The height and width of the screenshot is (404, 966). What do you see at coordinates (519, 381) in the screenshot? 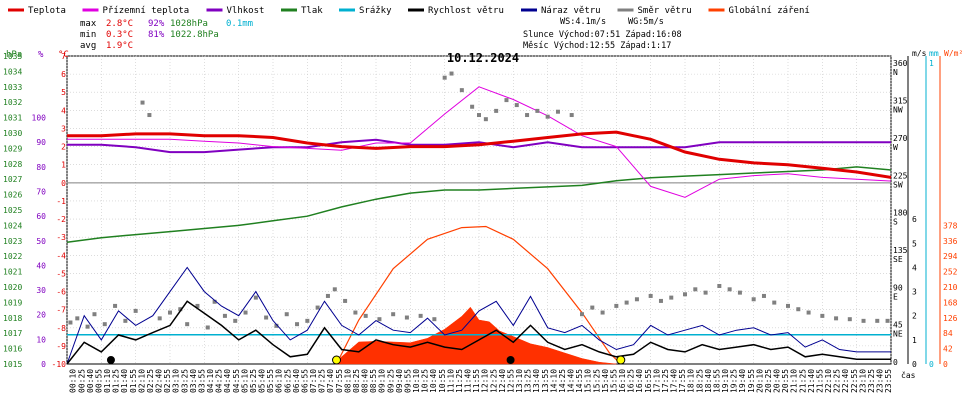
I see `tick-time: 13:10` at bounding box center [519, 381].